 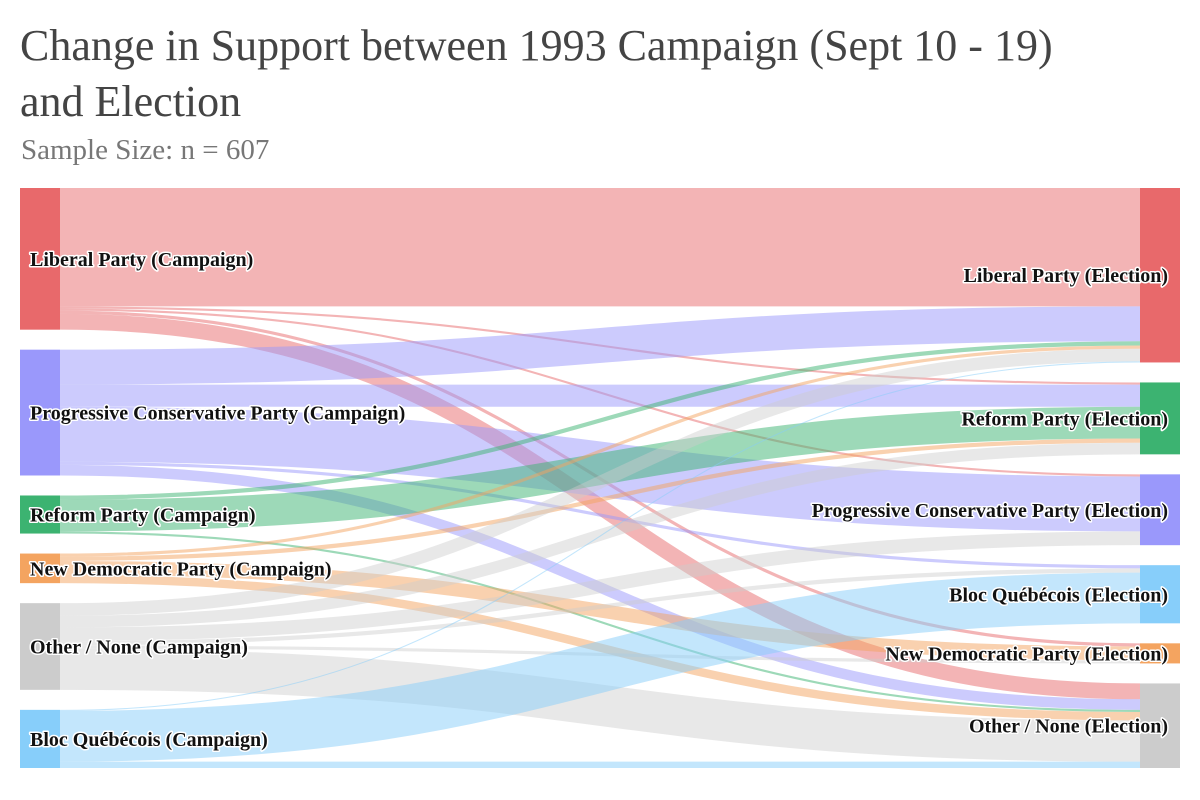 I want to click on node-label-other-none-campaign: Other / None (Campaign), so click(x=139, y=648).